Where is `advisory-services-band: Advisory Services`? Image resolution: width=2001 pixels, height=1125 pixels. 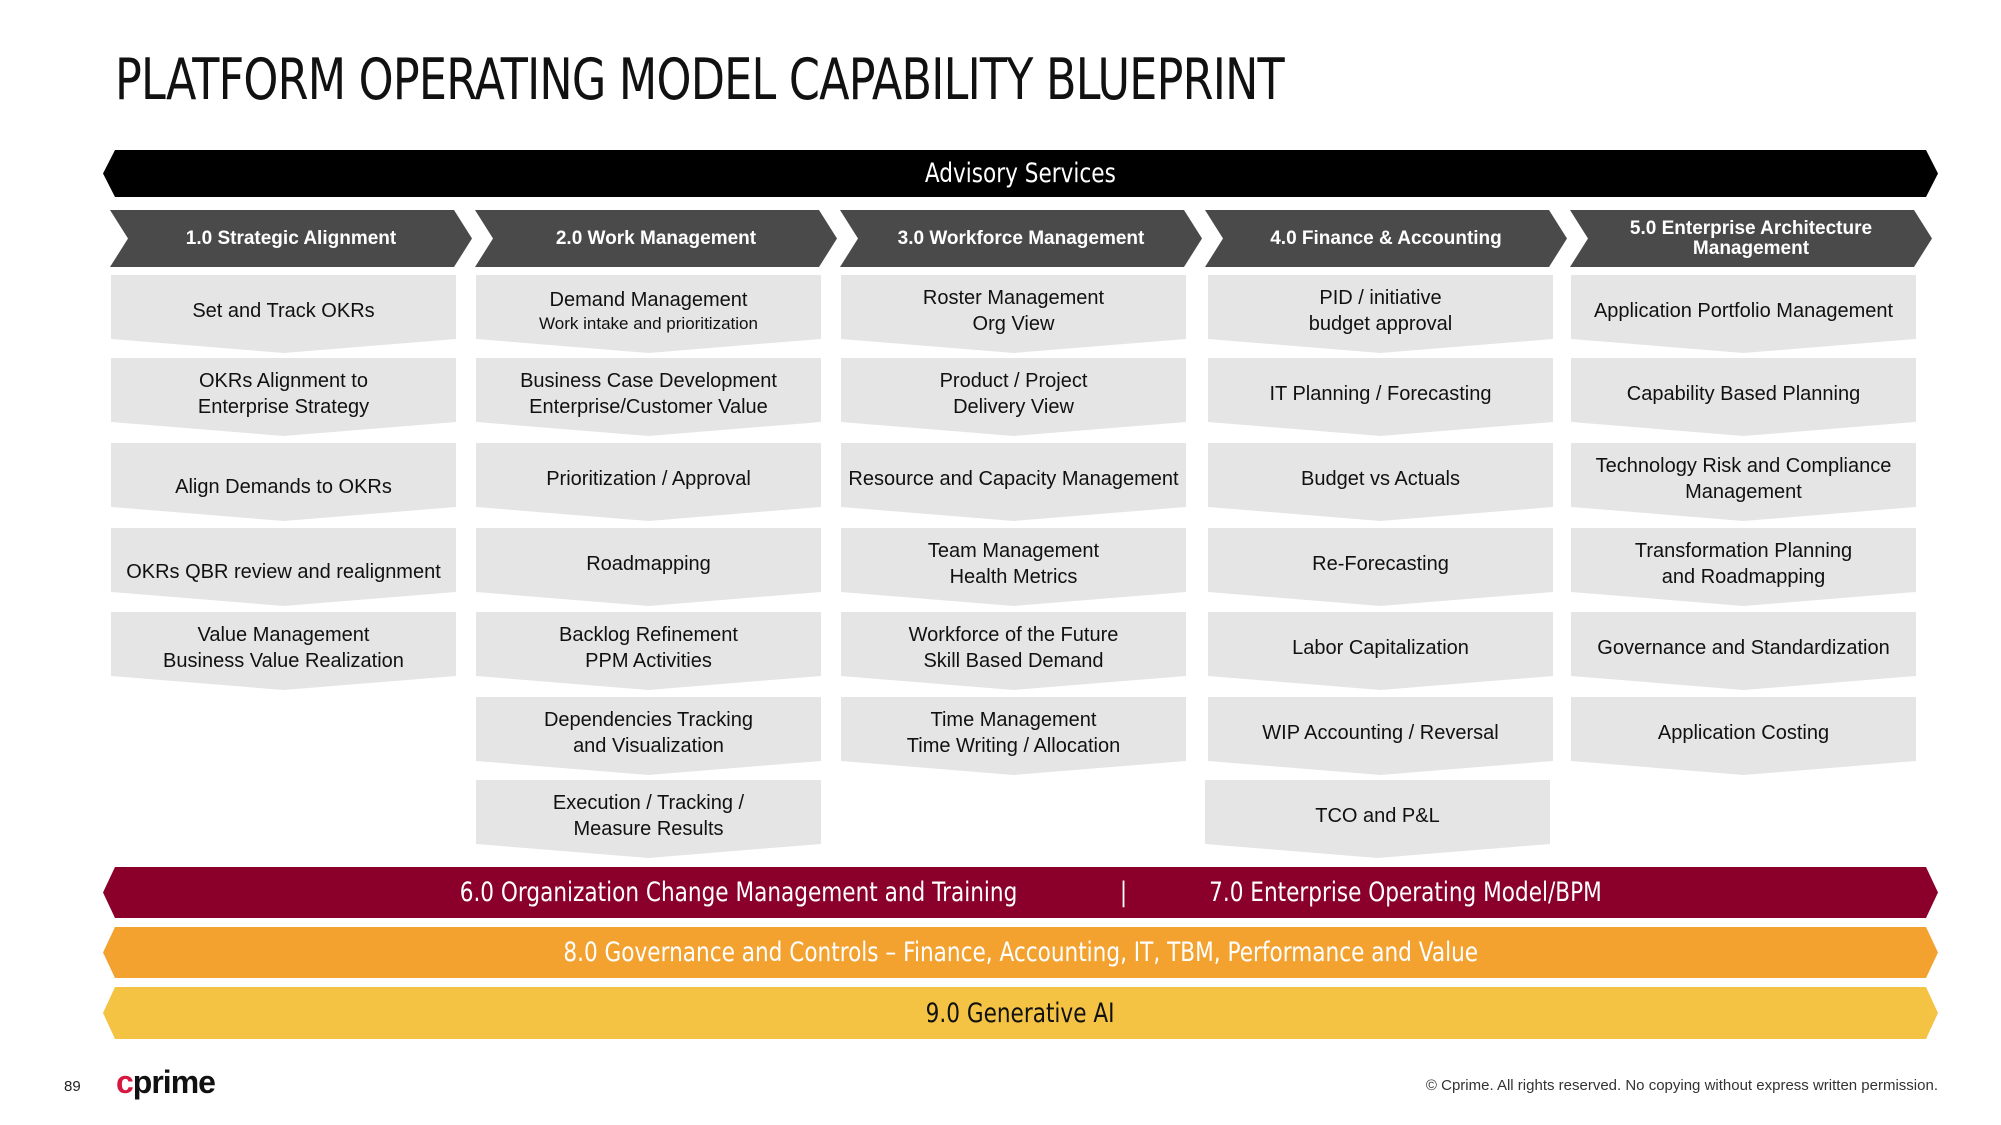
advisory-services-band: Advisory Services is located at coordinates (1020, 173).